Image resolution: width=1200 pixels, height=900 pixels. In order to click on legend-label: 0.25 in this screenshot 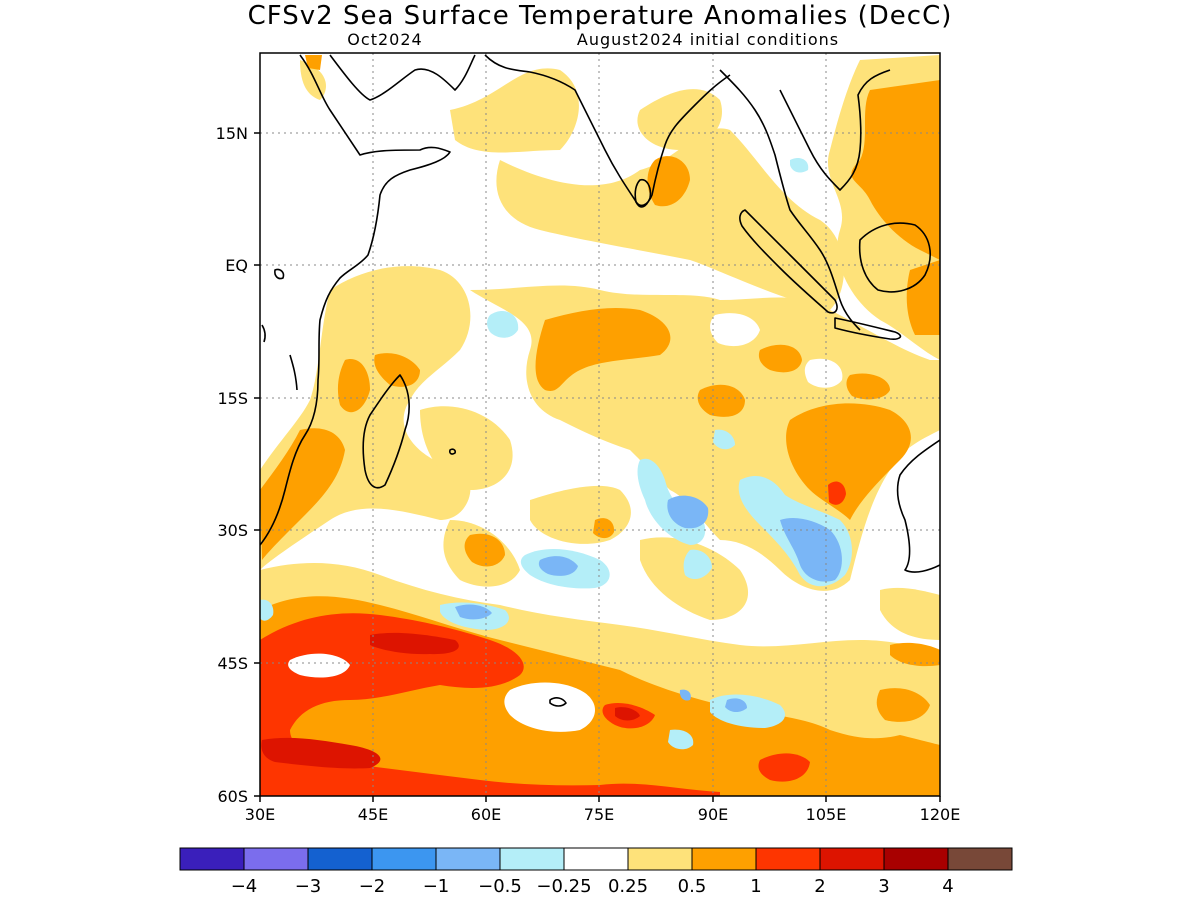, I will do `click(628, 886)`.